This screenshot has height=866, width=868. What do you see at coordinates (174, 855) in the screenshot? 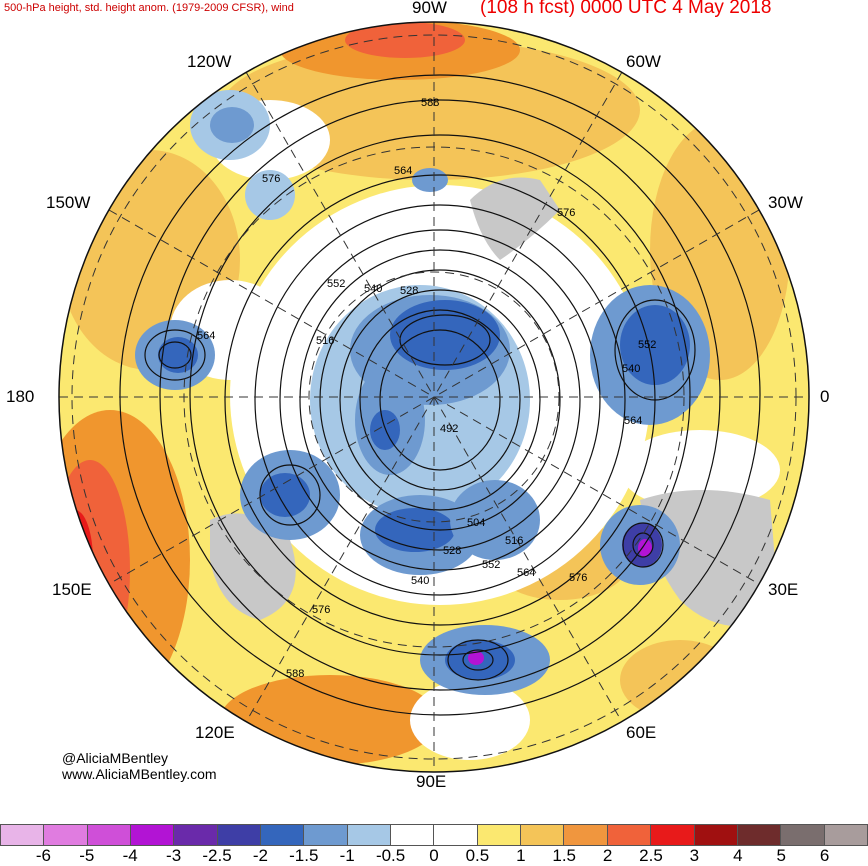
I see `colorbar-tick-label: -3` at bounding box center [174, 855].